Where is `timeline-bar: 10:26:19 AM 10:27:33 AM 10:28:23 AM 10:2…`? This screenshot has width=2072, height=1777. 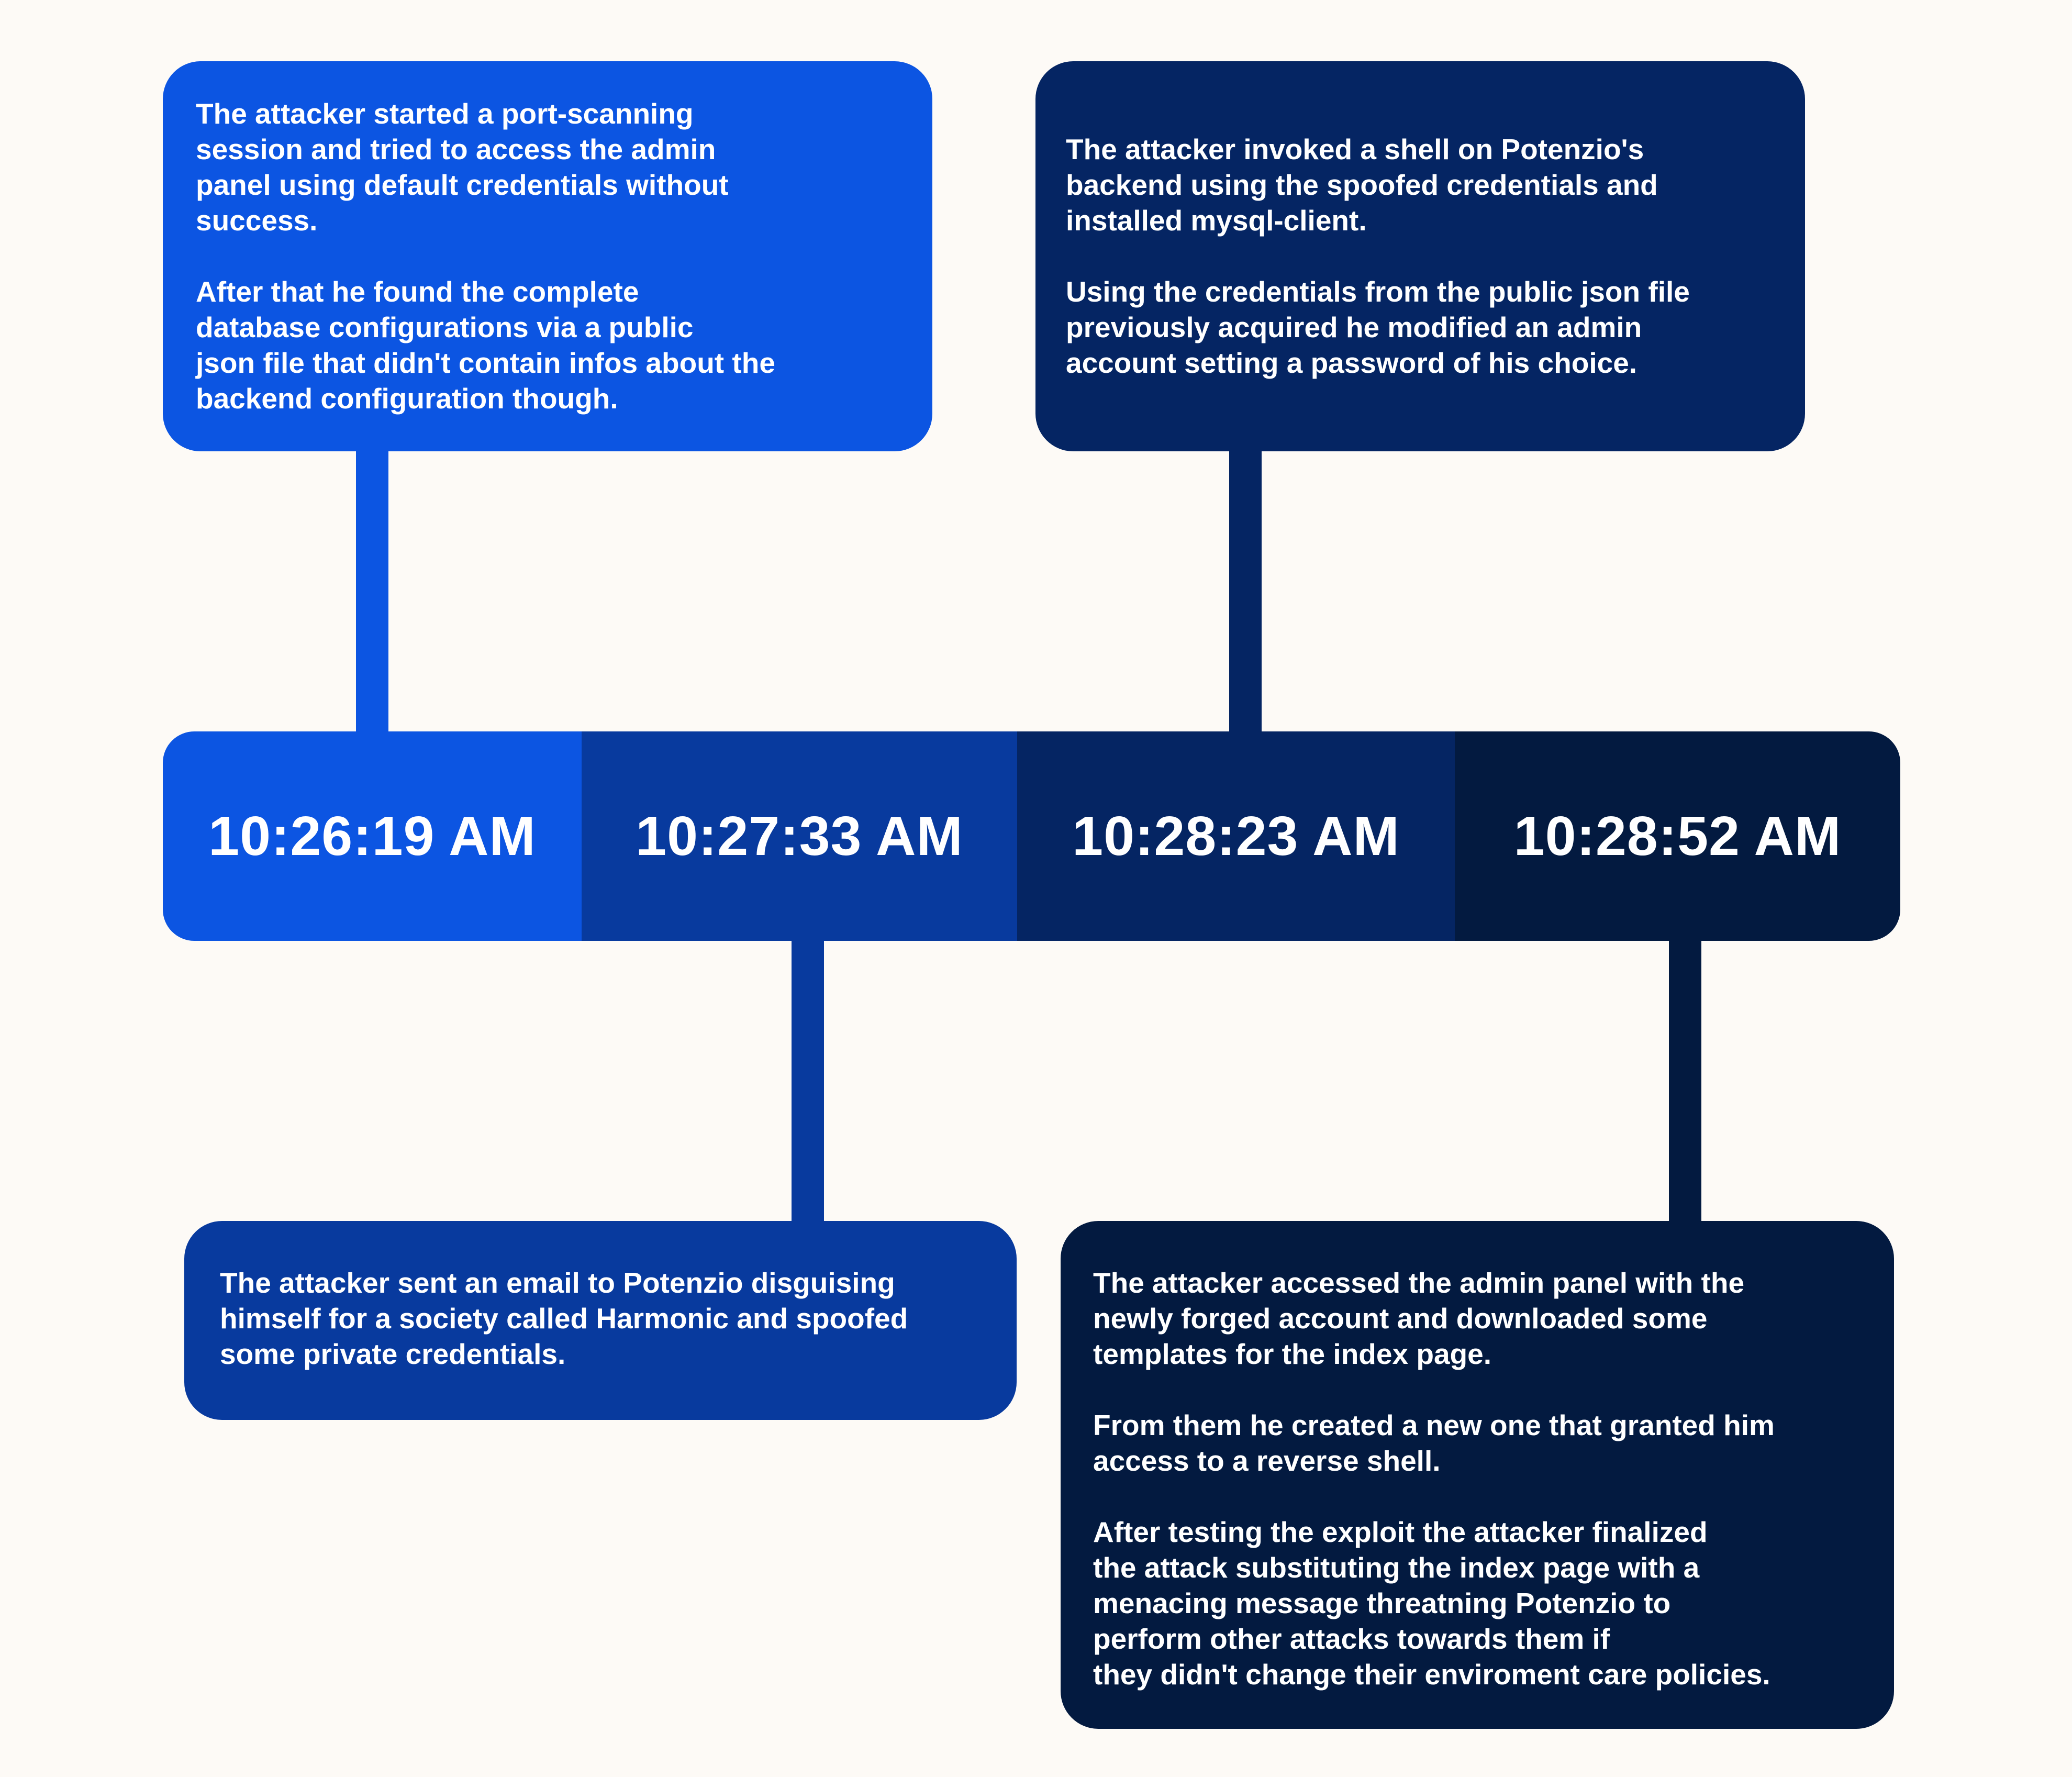 timeline-bar: 10:26:19 AM 10:27:33 AM 10:28:23 AM 10:2… is located at coordinates (1032, 836).